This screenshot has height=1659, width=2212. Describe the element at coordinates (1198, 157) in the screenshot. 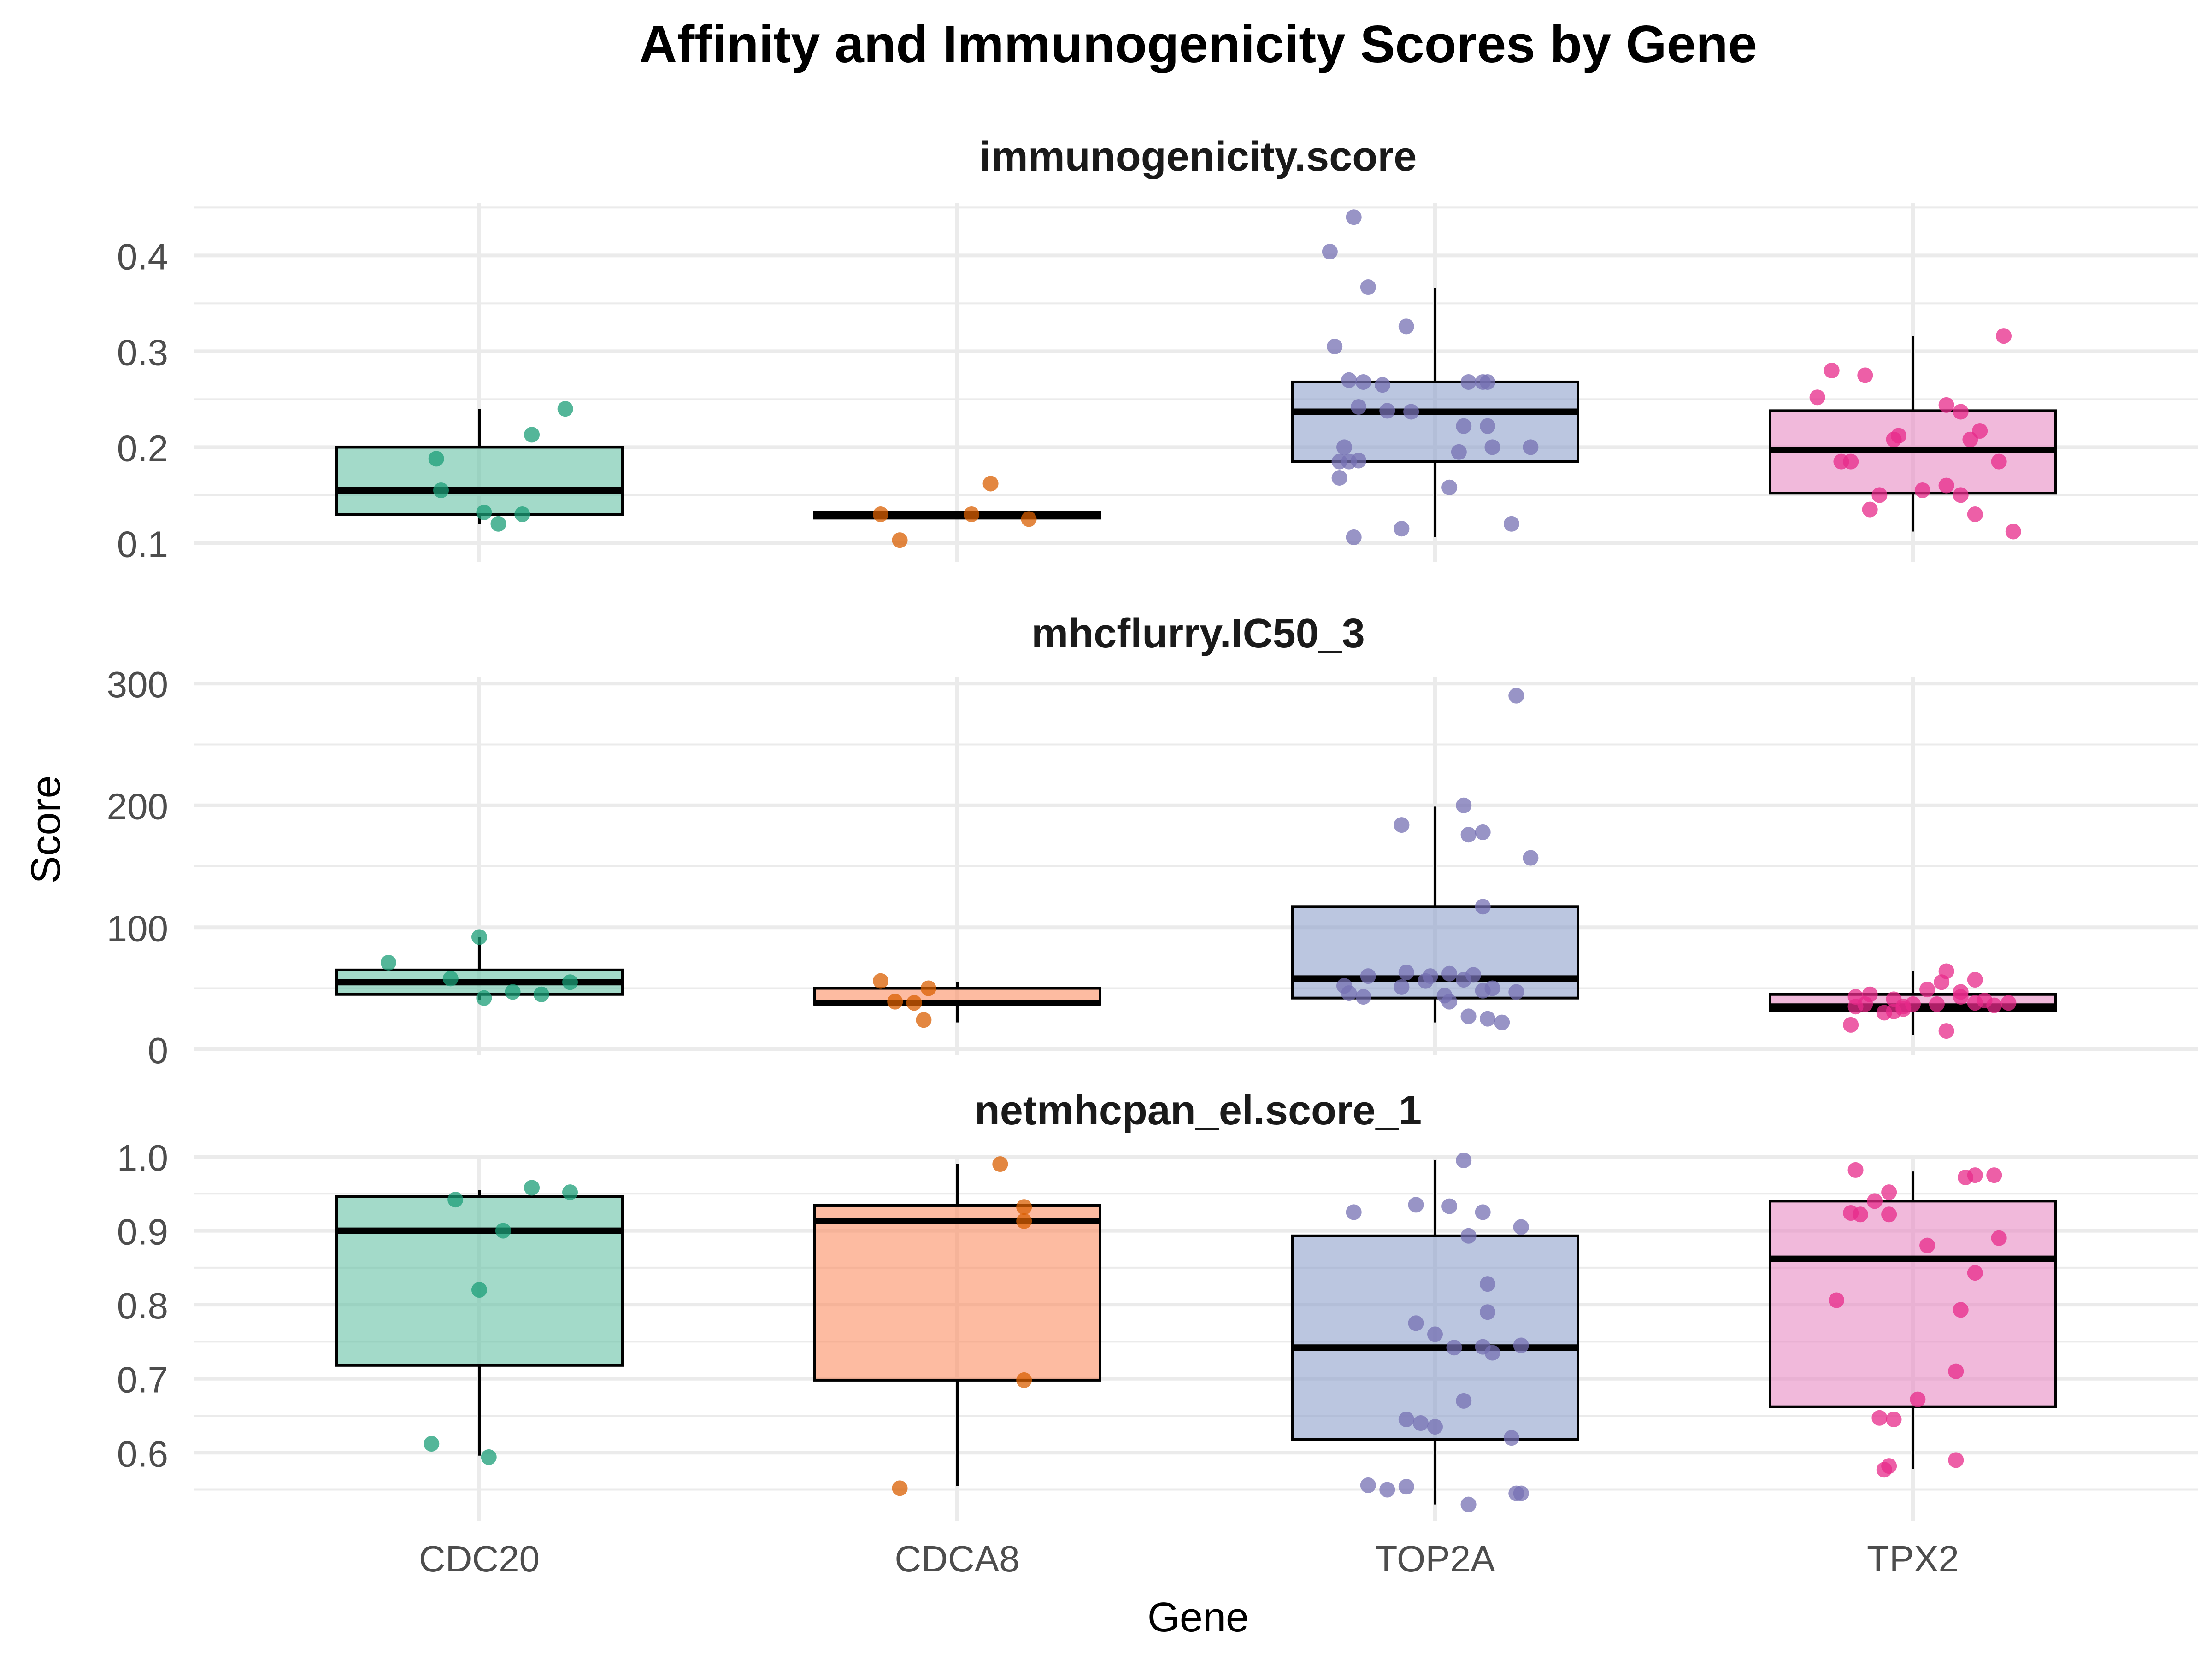

I see `facet-title: immunogenicity.score` at that location.